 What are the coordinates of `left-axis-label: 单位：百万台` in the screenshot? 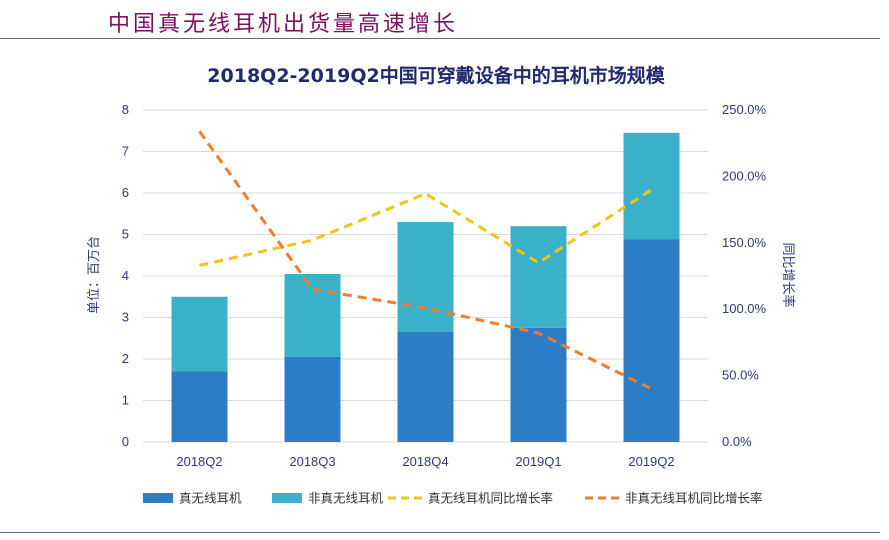 It's located at (94, 275).